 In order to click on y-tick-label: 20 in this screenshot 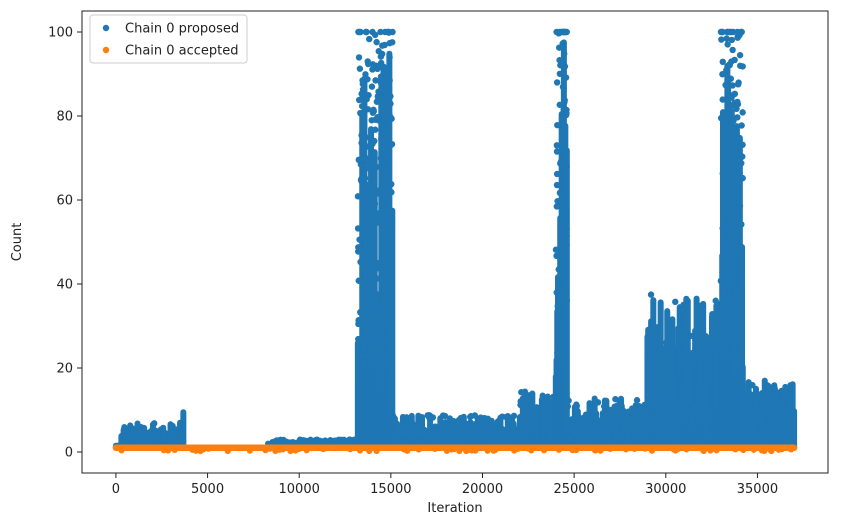, I will do `click(64, 369)`.